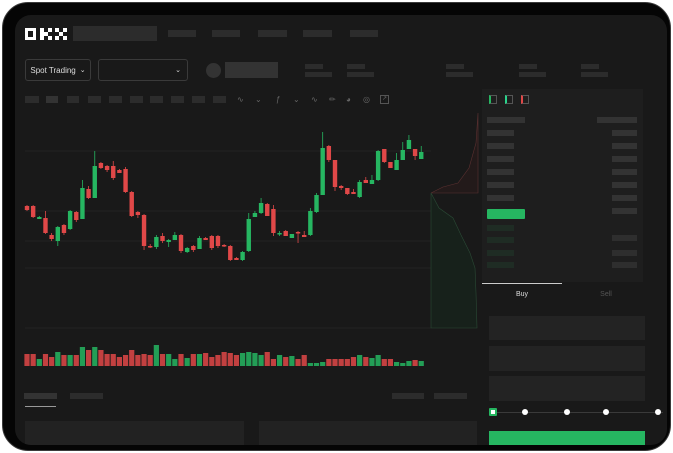  I want to click on slider-handle, so click(493, 412).